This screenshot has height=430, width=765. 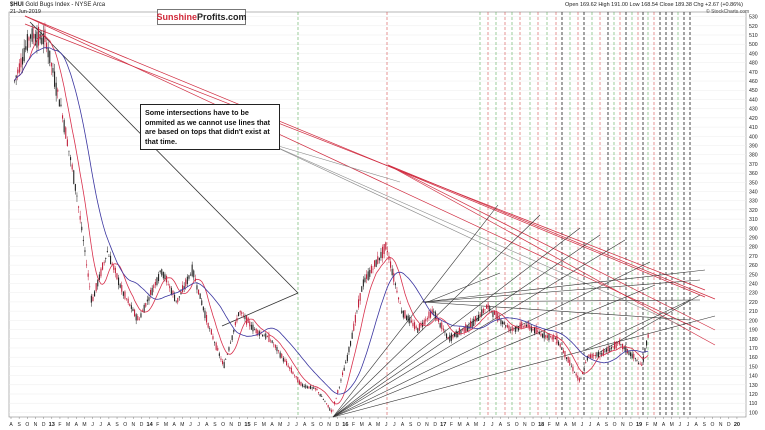 I want to click on y-tick-label: 160, so click(x=753, y=358).